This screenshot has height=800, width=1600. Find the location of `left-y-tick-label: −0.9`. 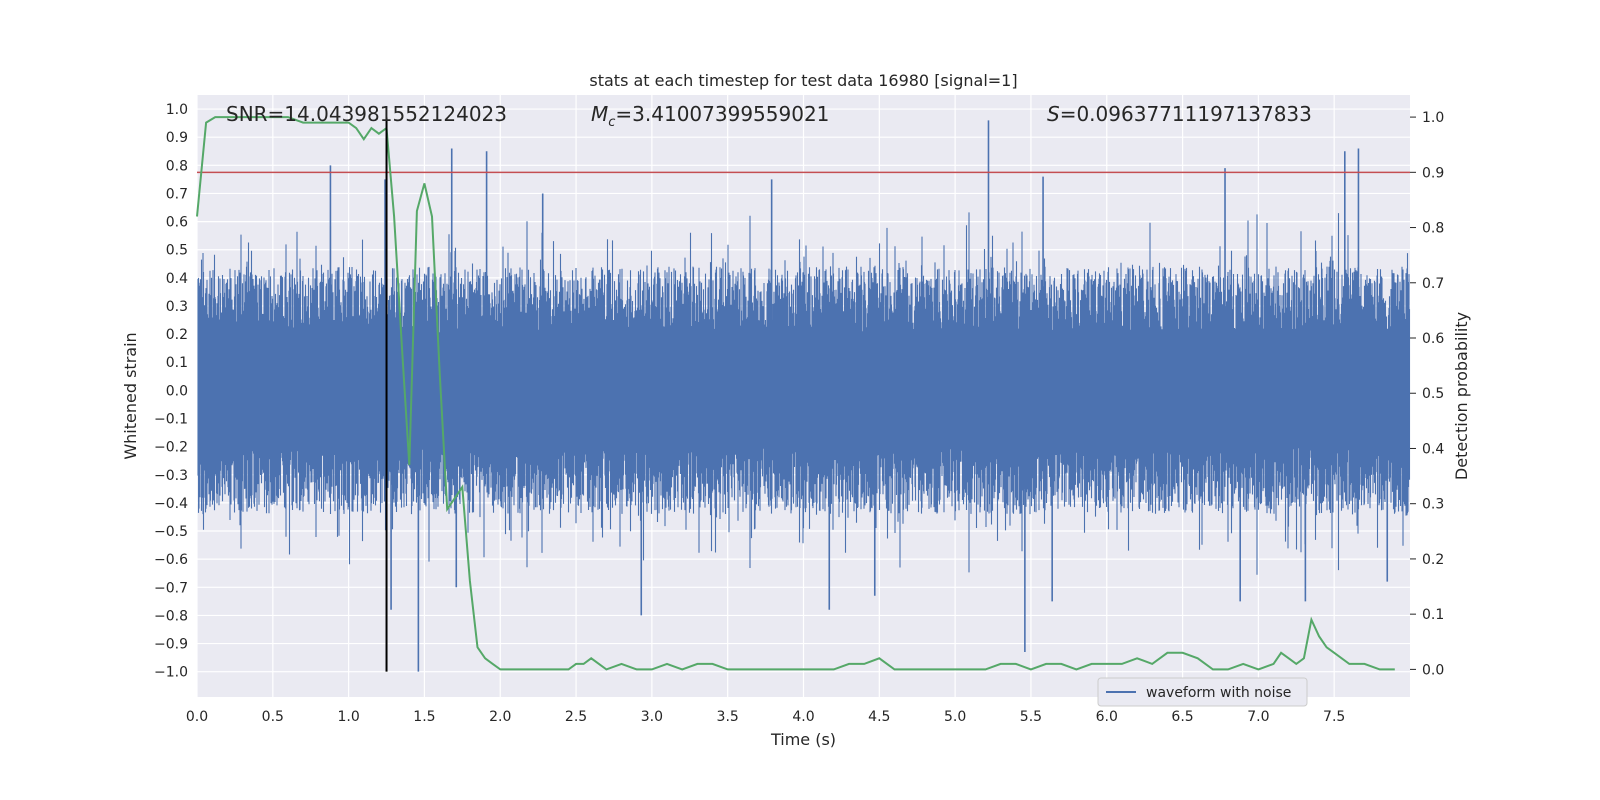

left-y-tick-label: −0.9 is located at coordinates (171, 645).